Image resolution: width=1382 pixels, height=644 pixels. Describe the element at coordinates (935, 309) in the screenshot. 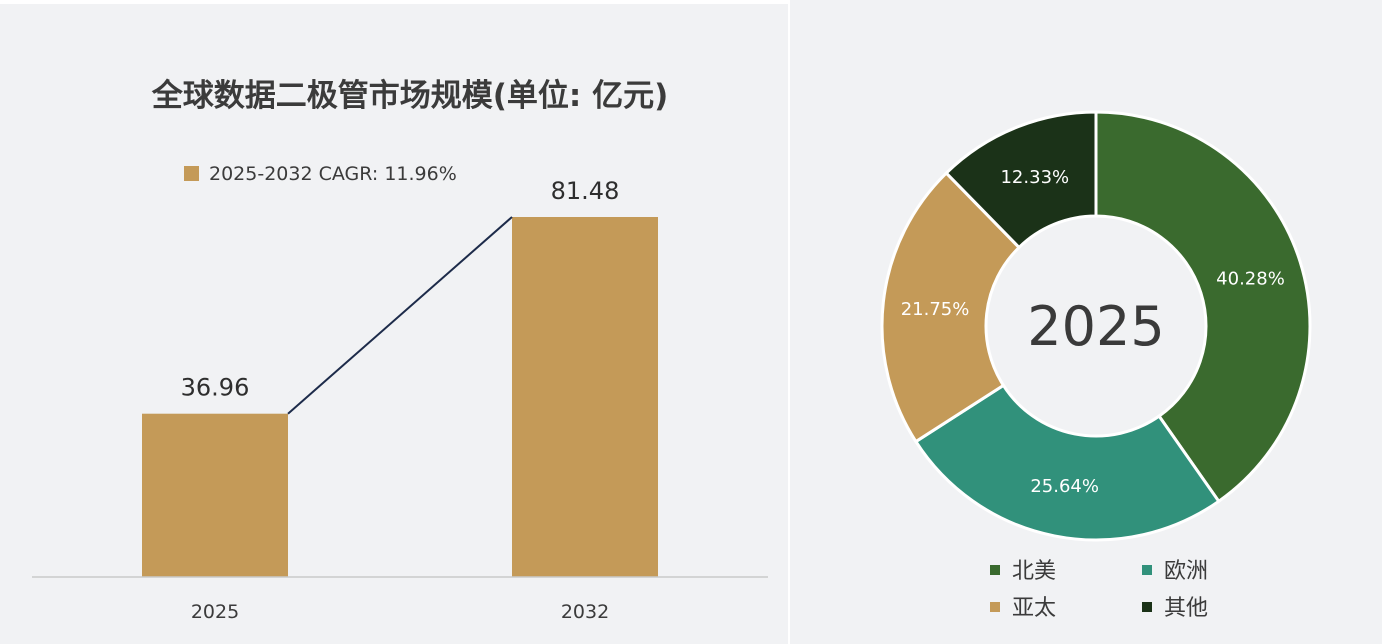

I see `slice-value-label: 21.75%` at that location.